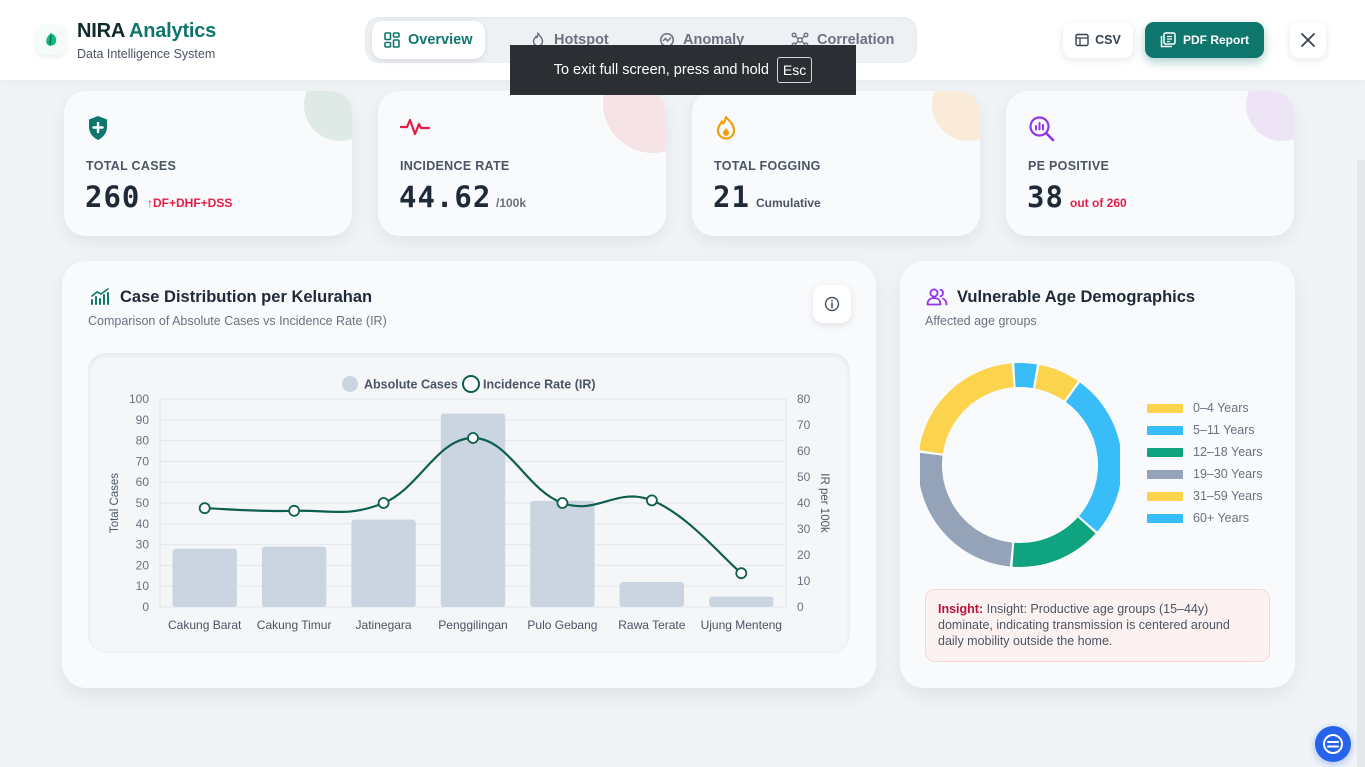  I want to click on info-button, so click(832, 304).